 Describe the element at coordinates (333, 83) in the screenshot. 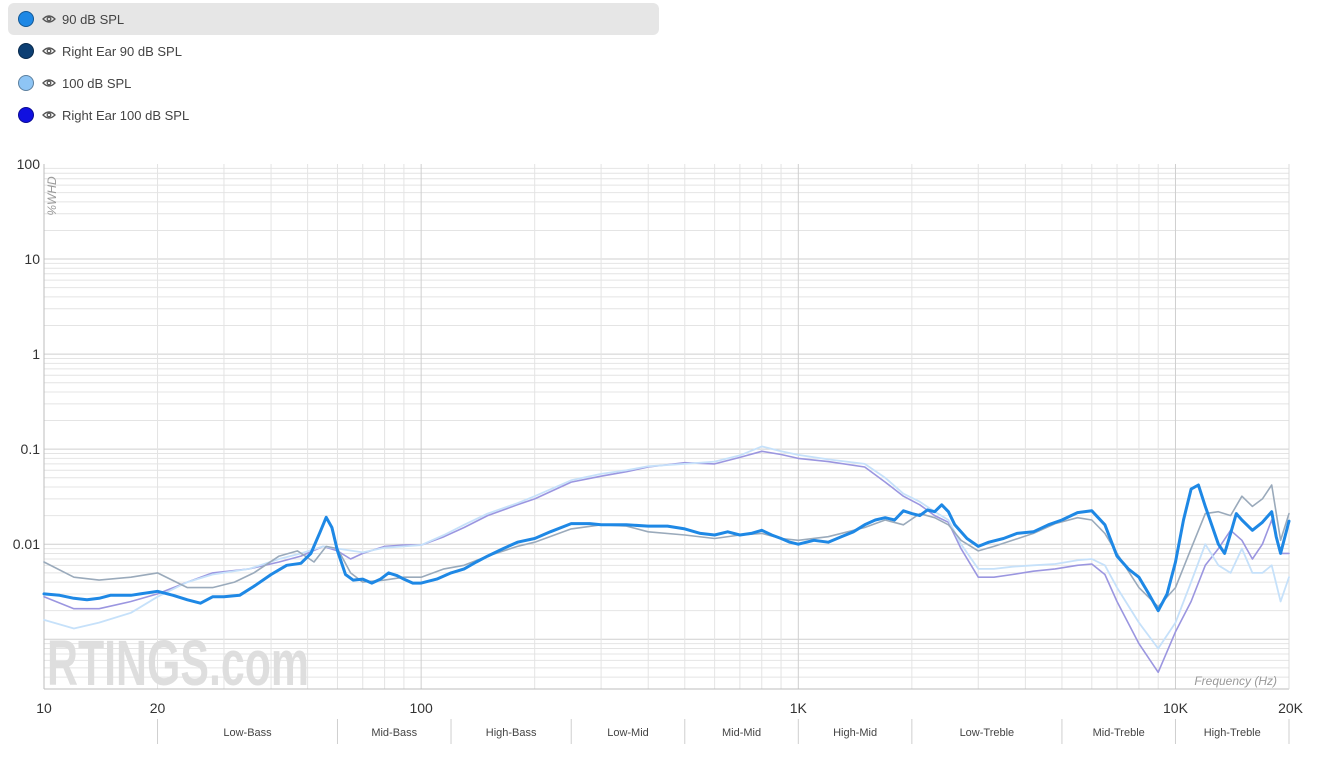

I see `legend-item-100db: 100 dB SPL` at that location.